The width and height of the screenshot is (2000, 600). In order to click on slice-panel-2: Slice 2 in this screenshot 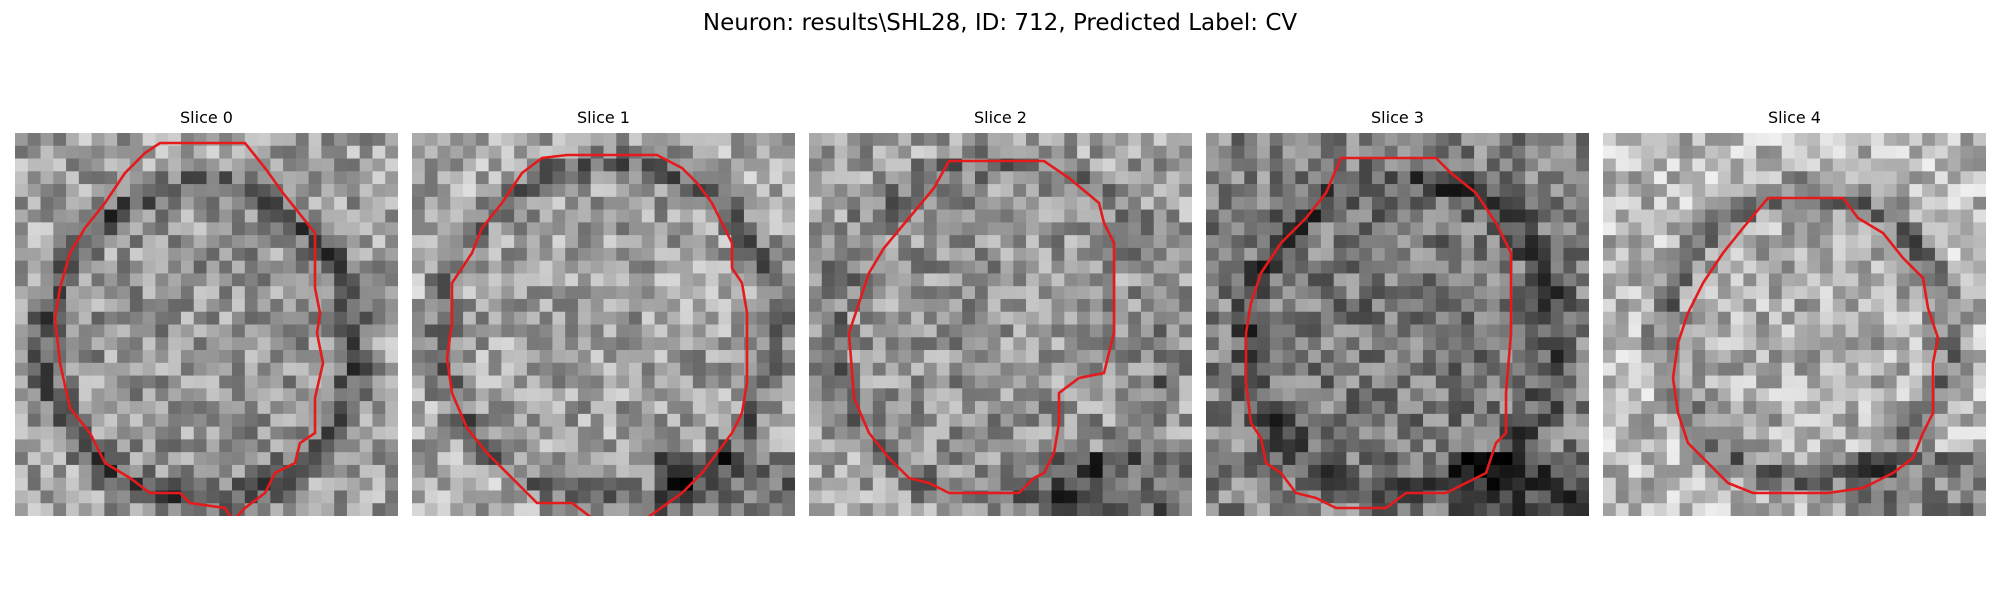, I will do `click(1000, 313)`.